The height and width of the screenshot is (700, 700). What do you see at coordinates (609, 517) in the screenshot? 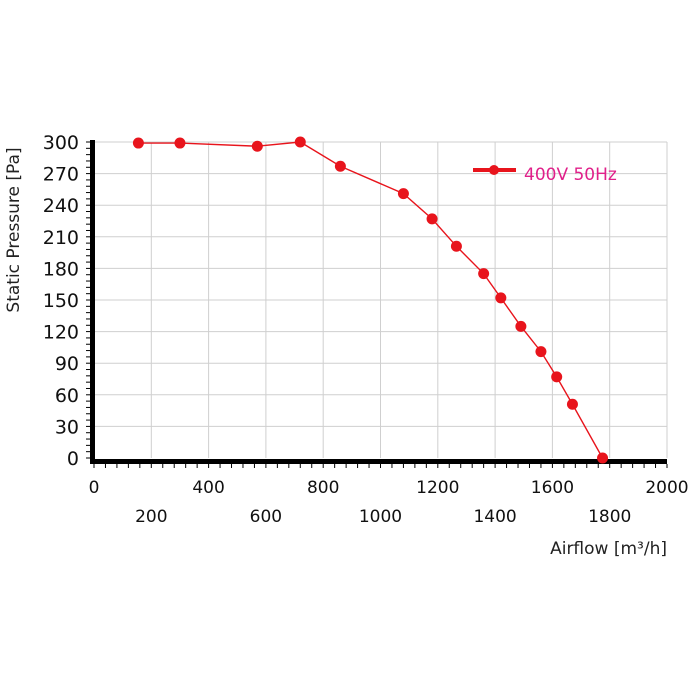
I see `x-tick-label: 1800` at bounding box center [609, 517].